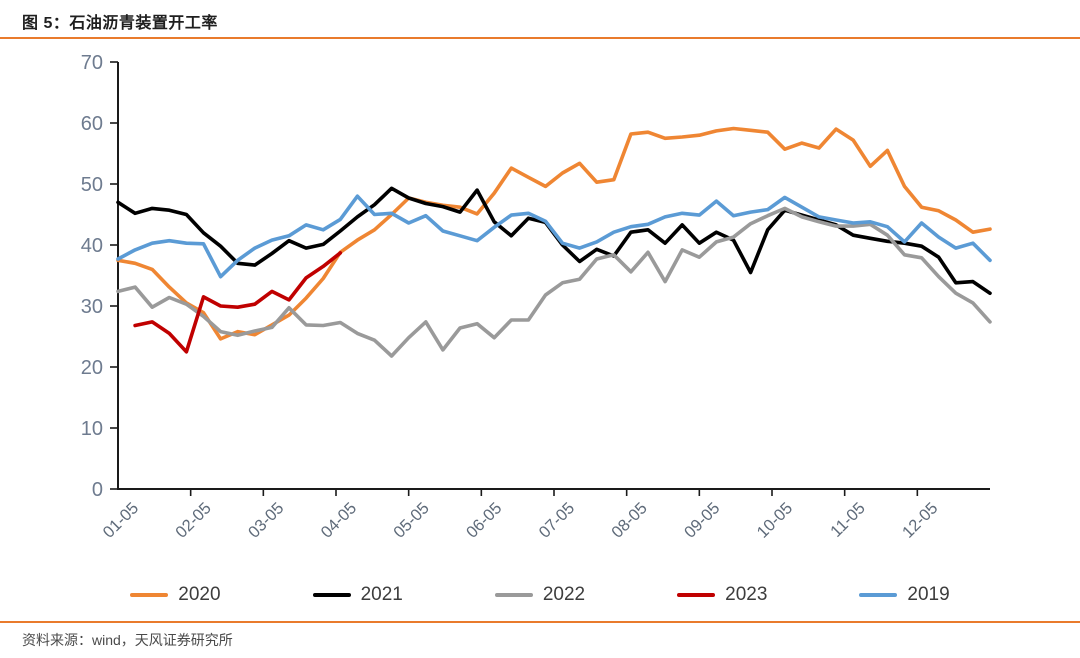 Image resolution: width=1080 pixels, height=658 pixels. I want to click on x-axis-label: 08-05, so click(629, 520).